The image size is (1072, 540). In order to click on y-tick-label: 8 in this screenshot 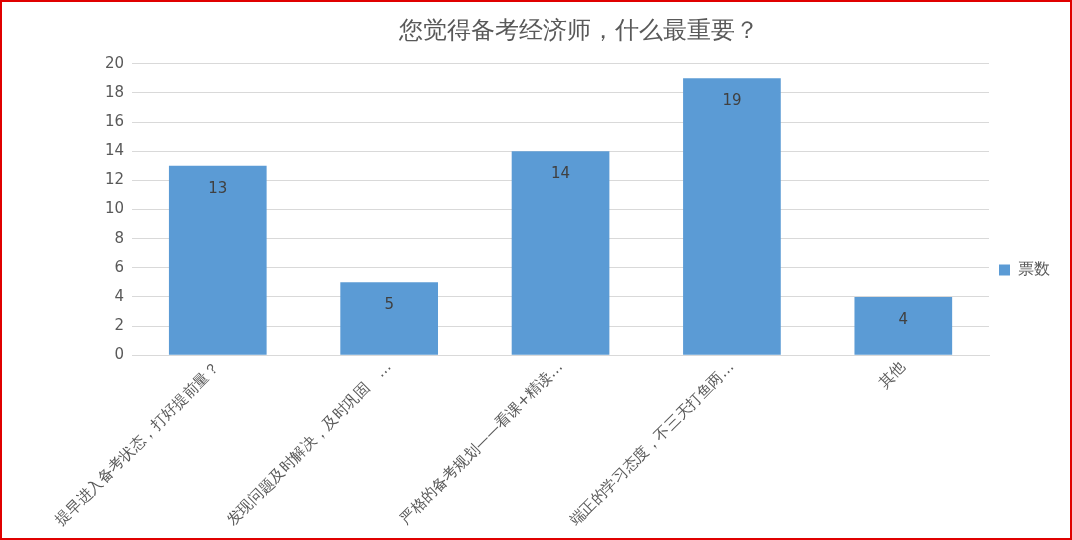, I will do `click(119, 237)`.